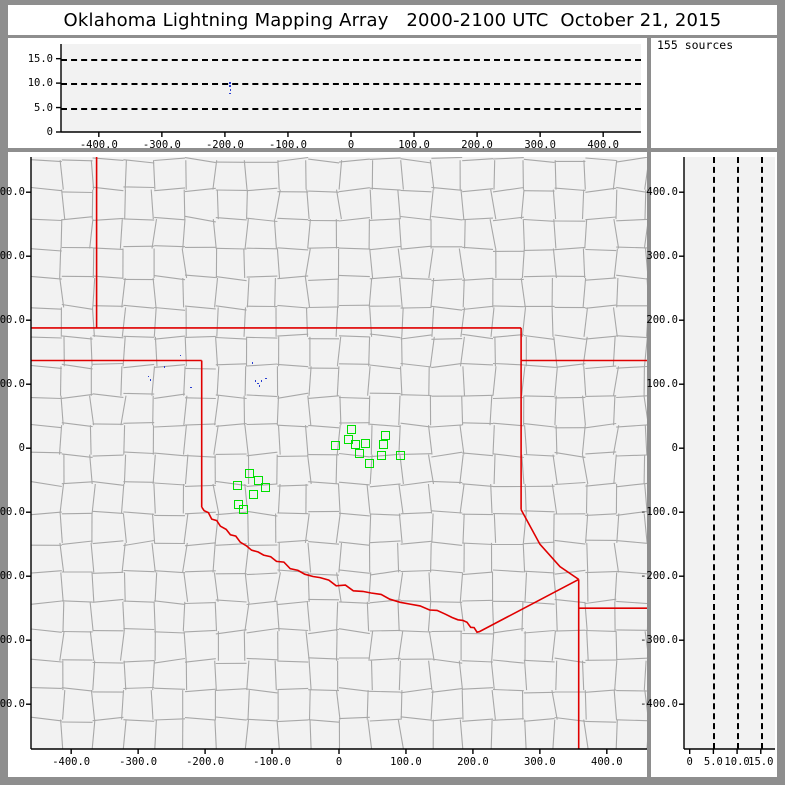  What do you see at coordinates (12, 320) in the screenshot?
I see `ytick-map-6: 200.0` at bounding box center [12, 320].